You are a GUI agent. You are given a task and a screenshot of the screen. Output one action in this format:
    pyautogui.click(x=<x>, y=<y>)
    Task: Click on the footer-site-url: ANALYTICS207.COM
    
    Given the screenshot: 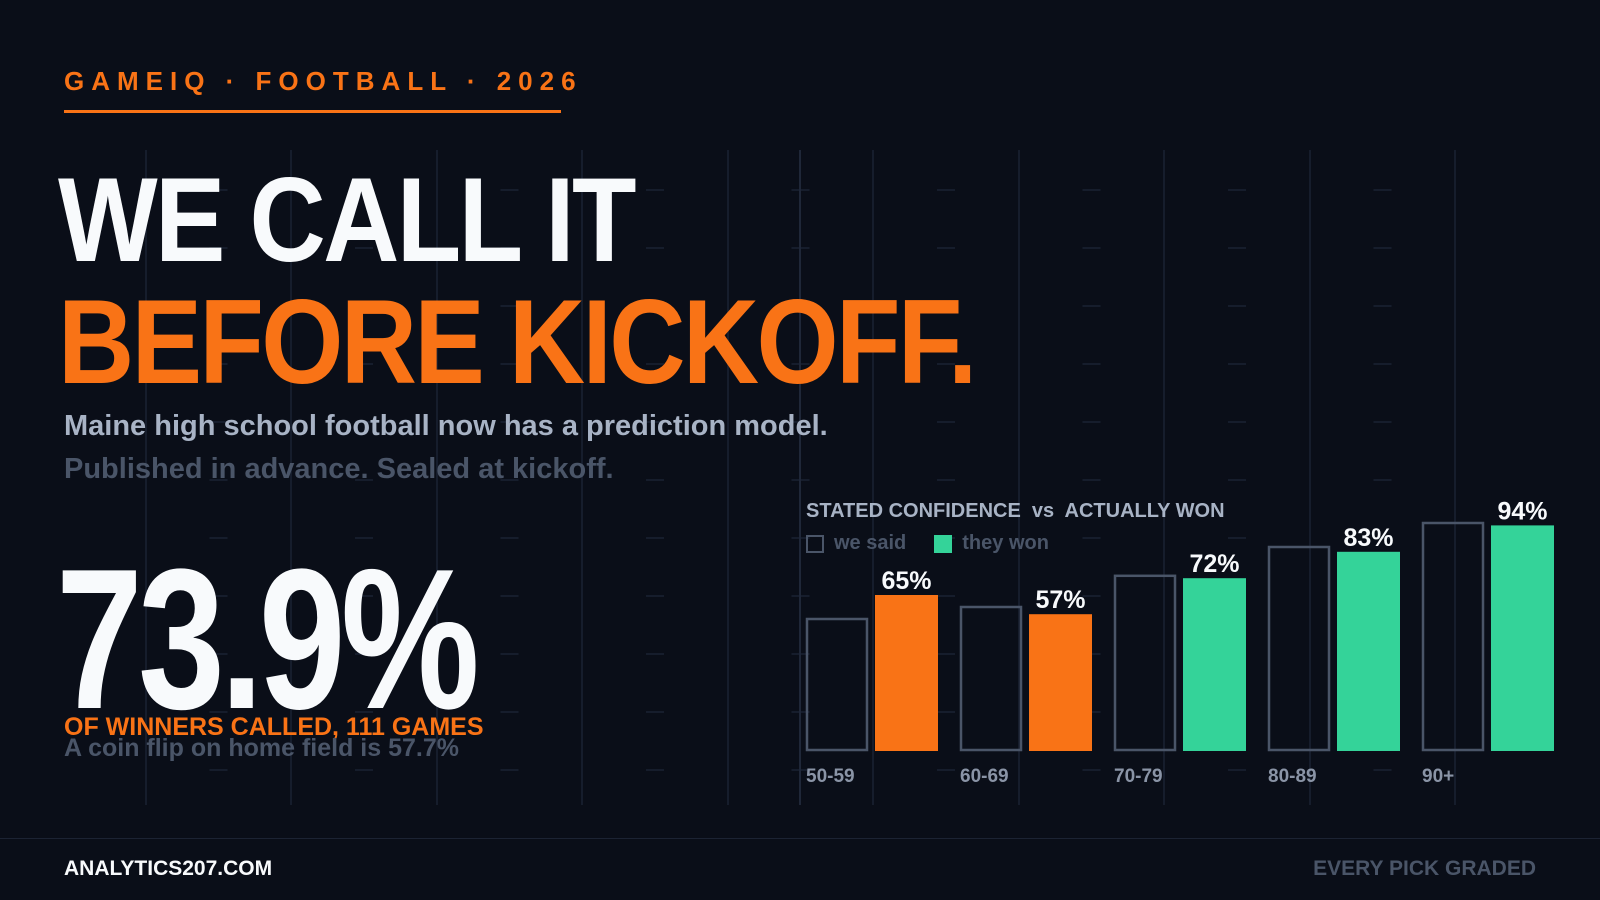 What is the action you would take?
    pyautogui.click(x=168, y=868)
    